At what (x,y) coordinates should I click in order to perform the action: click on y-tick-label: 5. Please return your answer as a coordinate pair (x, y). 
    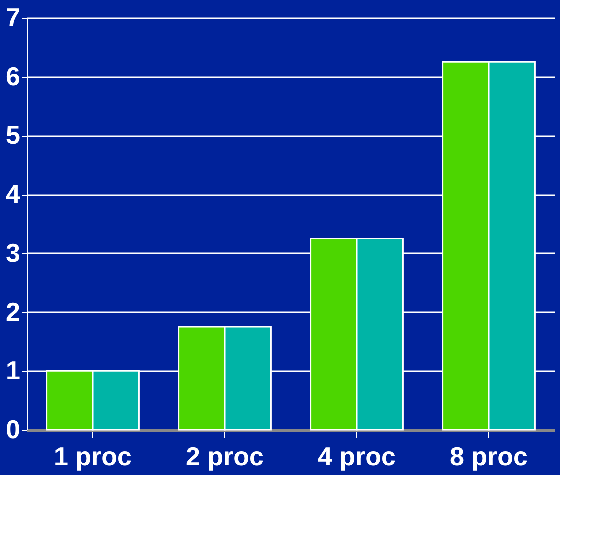
    Looking at the image, I should click on (13, 135).